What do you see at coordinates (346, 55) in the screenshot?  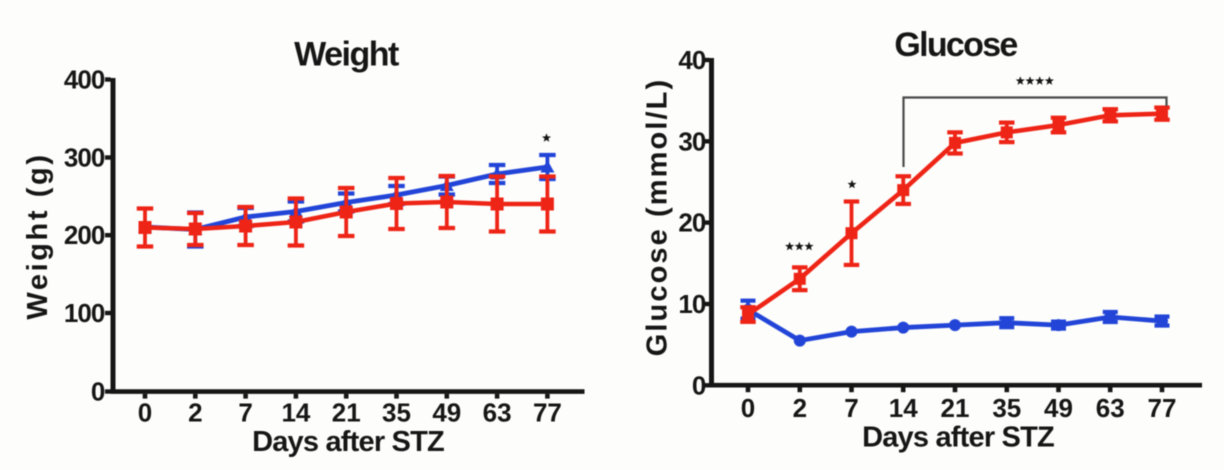 I see `svg-text: Weight` at bounding box center [346, 55].